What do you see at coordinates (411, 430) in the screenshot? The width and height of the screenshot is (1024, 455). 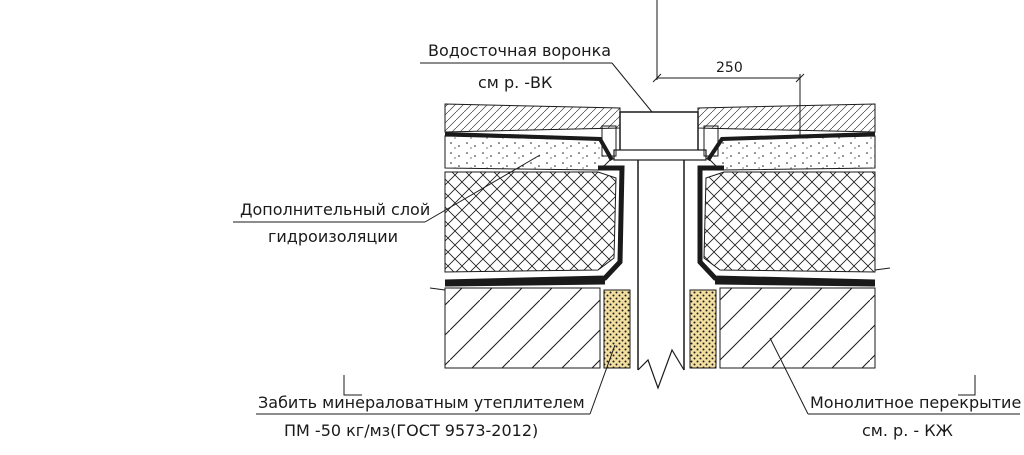 I see `fill-label-line2: ПМ -50 кг/мз(ГОСТ 9573-2012)` at bounding box center [411, 430].